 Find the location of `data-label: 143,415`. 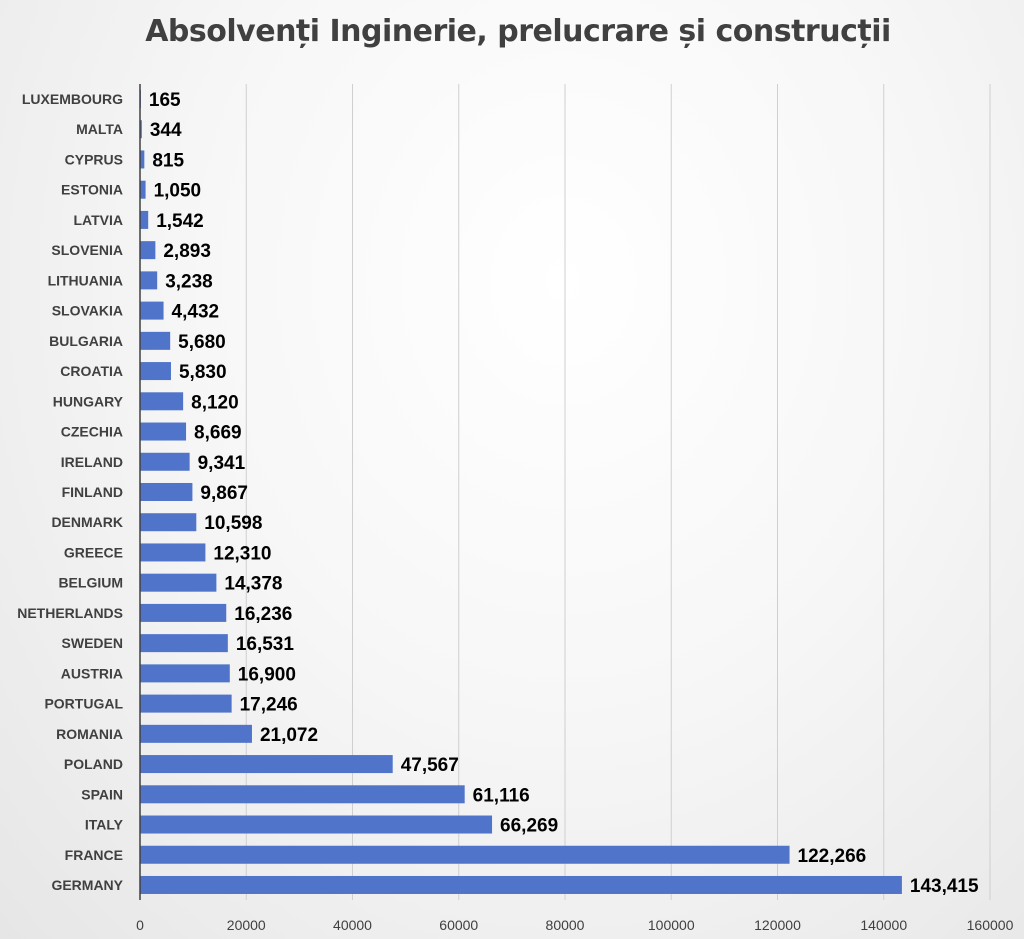

data-label: 143,415 is located at coordinates (944, 886).